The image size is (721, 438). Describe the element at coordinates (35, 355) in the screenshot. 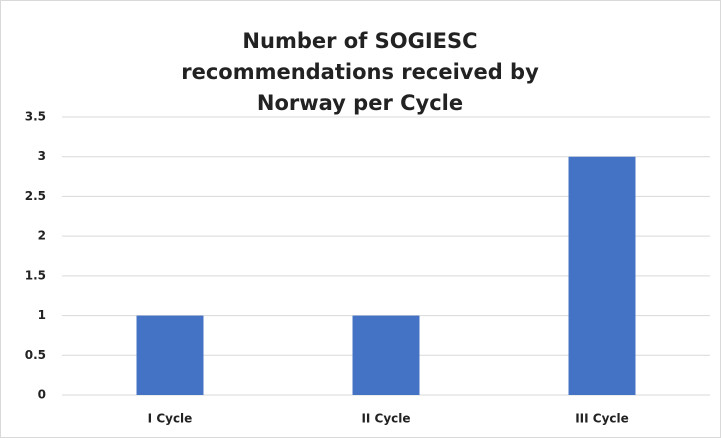

I see `y-tick-label: 0.5` at that location.